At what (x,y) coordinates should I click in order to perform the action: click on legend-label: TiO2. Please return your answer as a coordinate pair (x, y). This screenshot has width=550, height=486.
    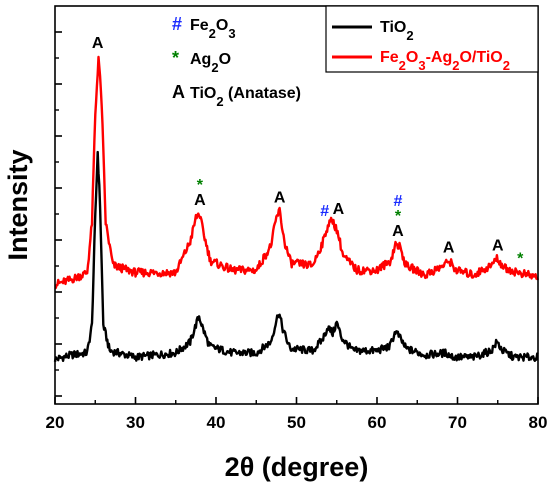
    Looking at the image, I should click on (397, 31).